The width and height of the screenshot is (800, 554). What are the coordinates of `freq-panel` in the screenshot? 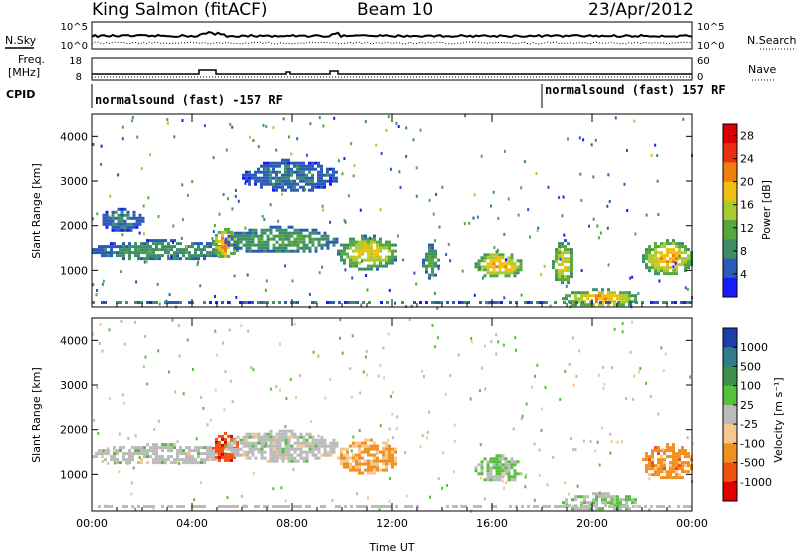 It's located at (392, 69).